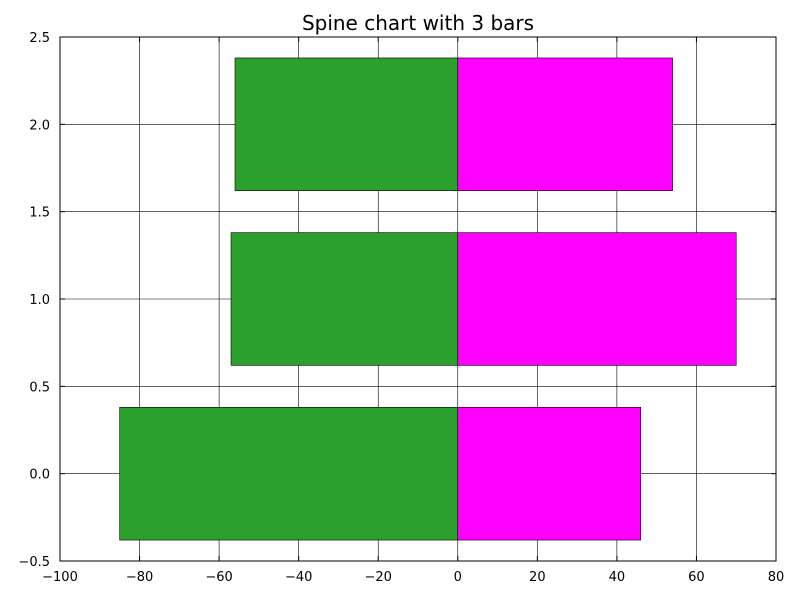 The height and width of the screenshot is (600, 800). I want to click on y-tick-label: 1.0, so click(39, 300).